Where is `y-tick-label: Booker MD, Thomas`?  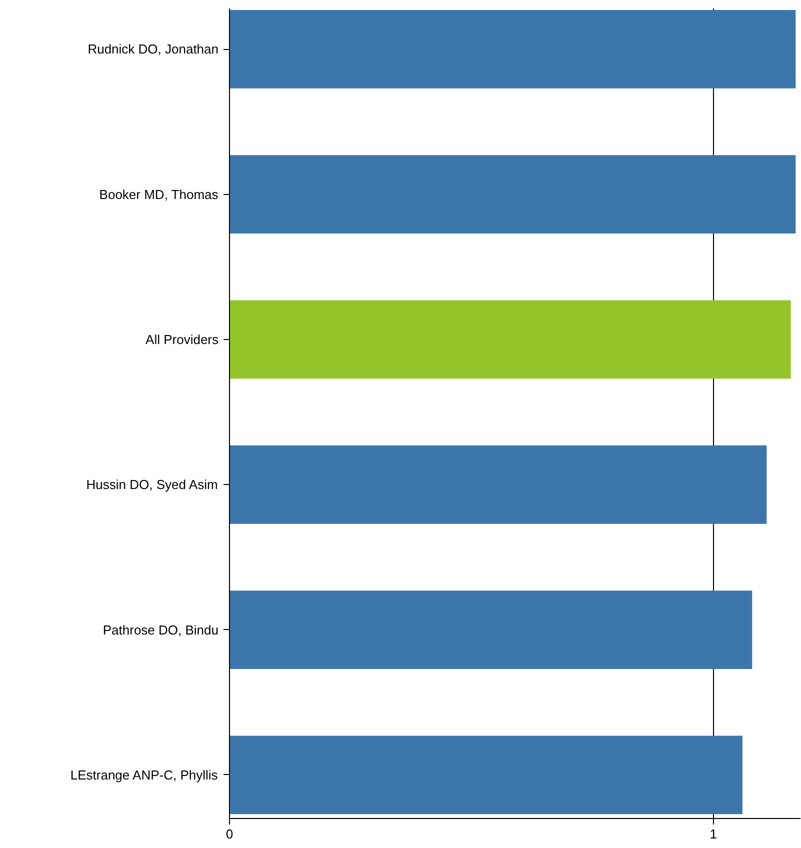
y-tick-label: Booker MD, Thomas is located at coordinates (159, 194).